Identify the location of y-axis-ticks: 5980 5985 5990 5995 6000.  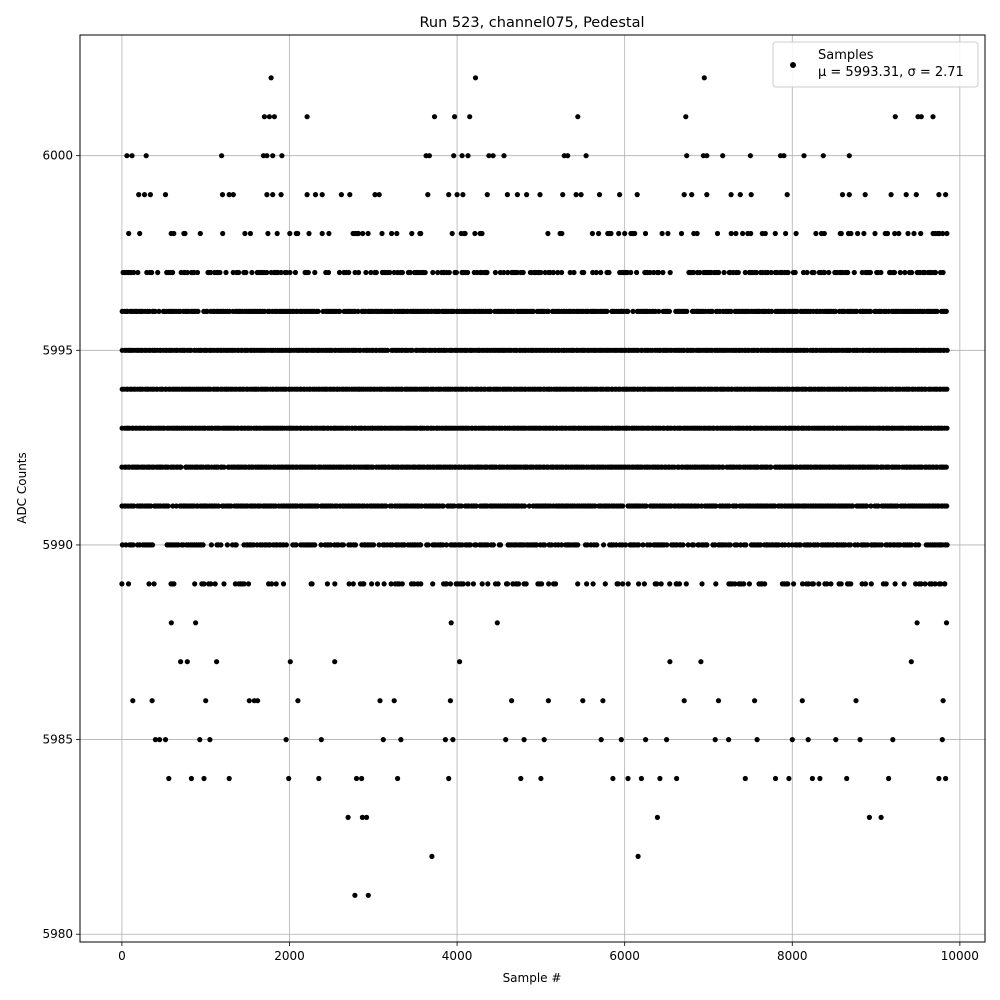
(61, 545).